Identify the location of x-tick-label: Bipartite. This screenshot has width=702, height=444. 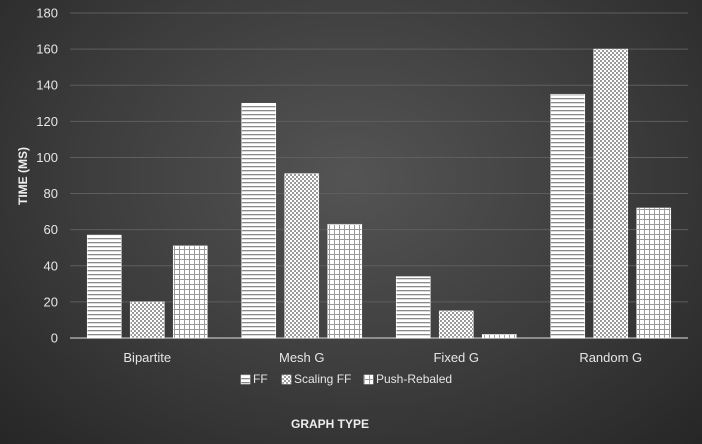
(147, 357).